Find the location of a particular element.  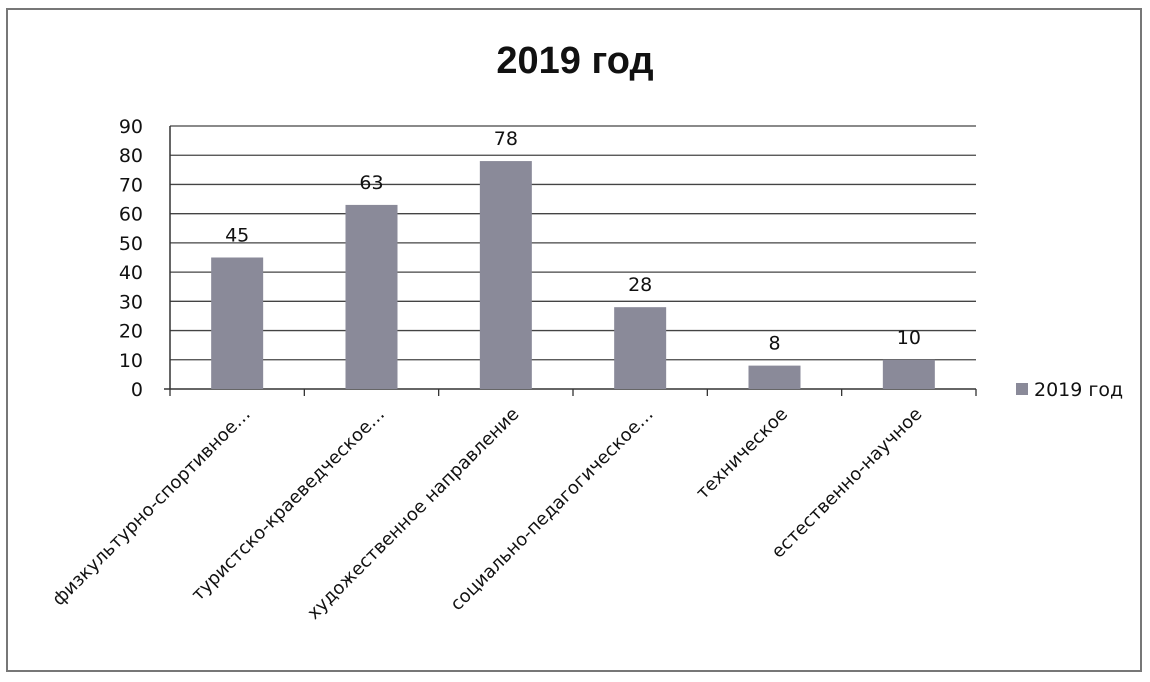

legend-label: 2019 год is located at coordinates (1078, 390).